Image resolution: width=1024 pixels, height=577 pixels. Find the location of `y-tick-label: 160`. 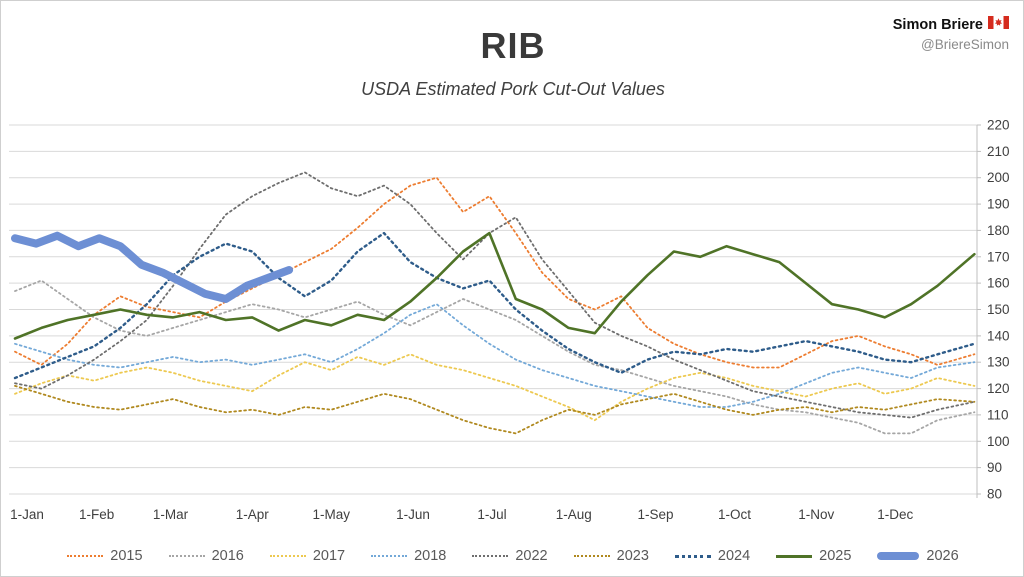

y-tick-label: 160 is located at coordinates (998, 283).